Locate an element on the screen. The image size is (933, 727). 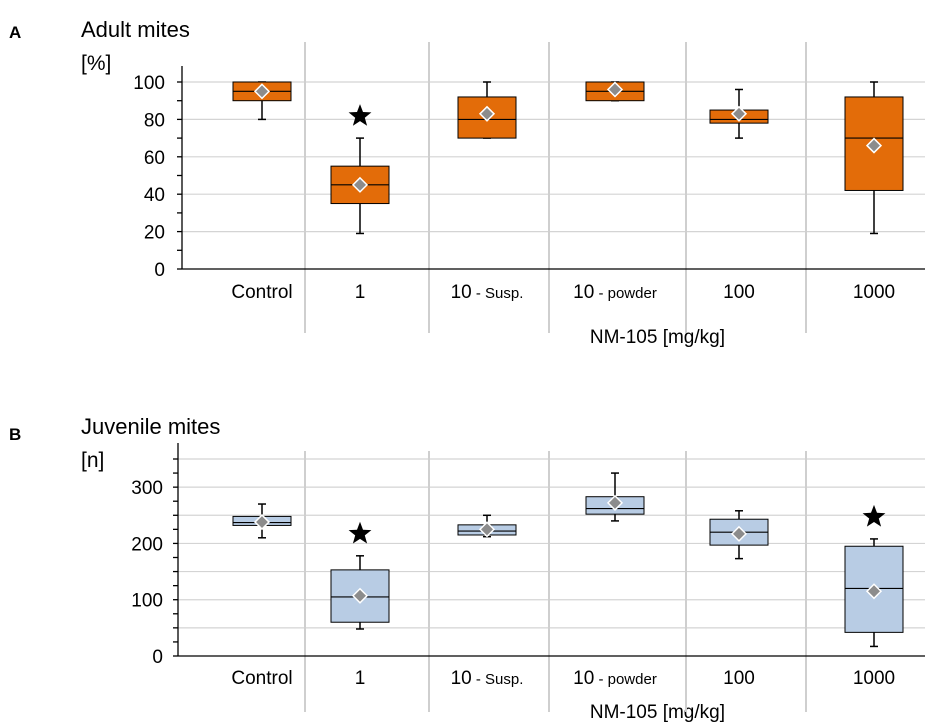
panel-a-title: Adult mites is located at coordinates (135, 29).